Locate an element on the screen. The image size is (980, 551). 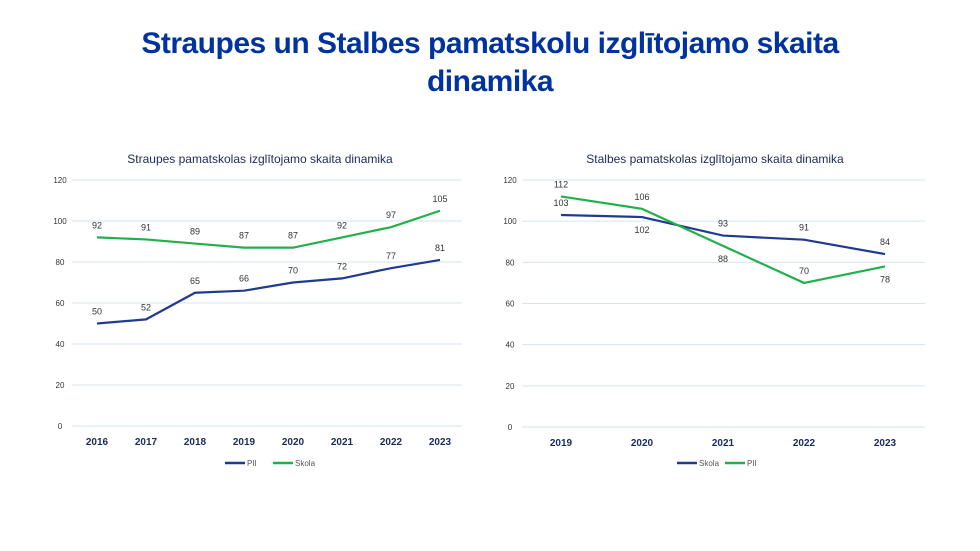
data-label: 103 is located at coordinates (560, 203).